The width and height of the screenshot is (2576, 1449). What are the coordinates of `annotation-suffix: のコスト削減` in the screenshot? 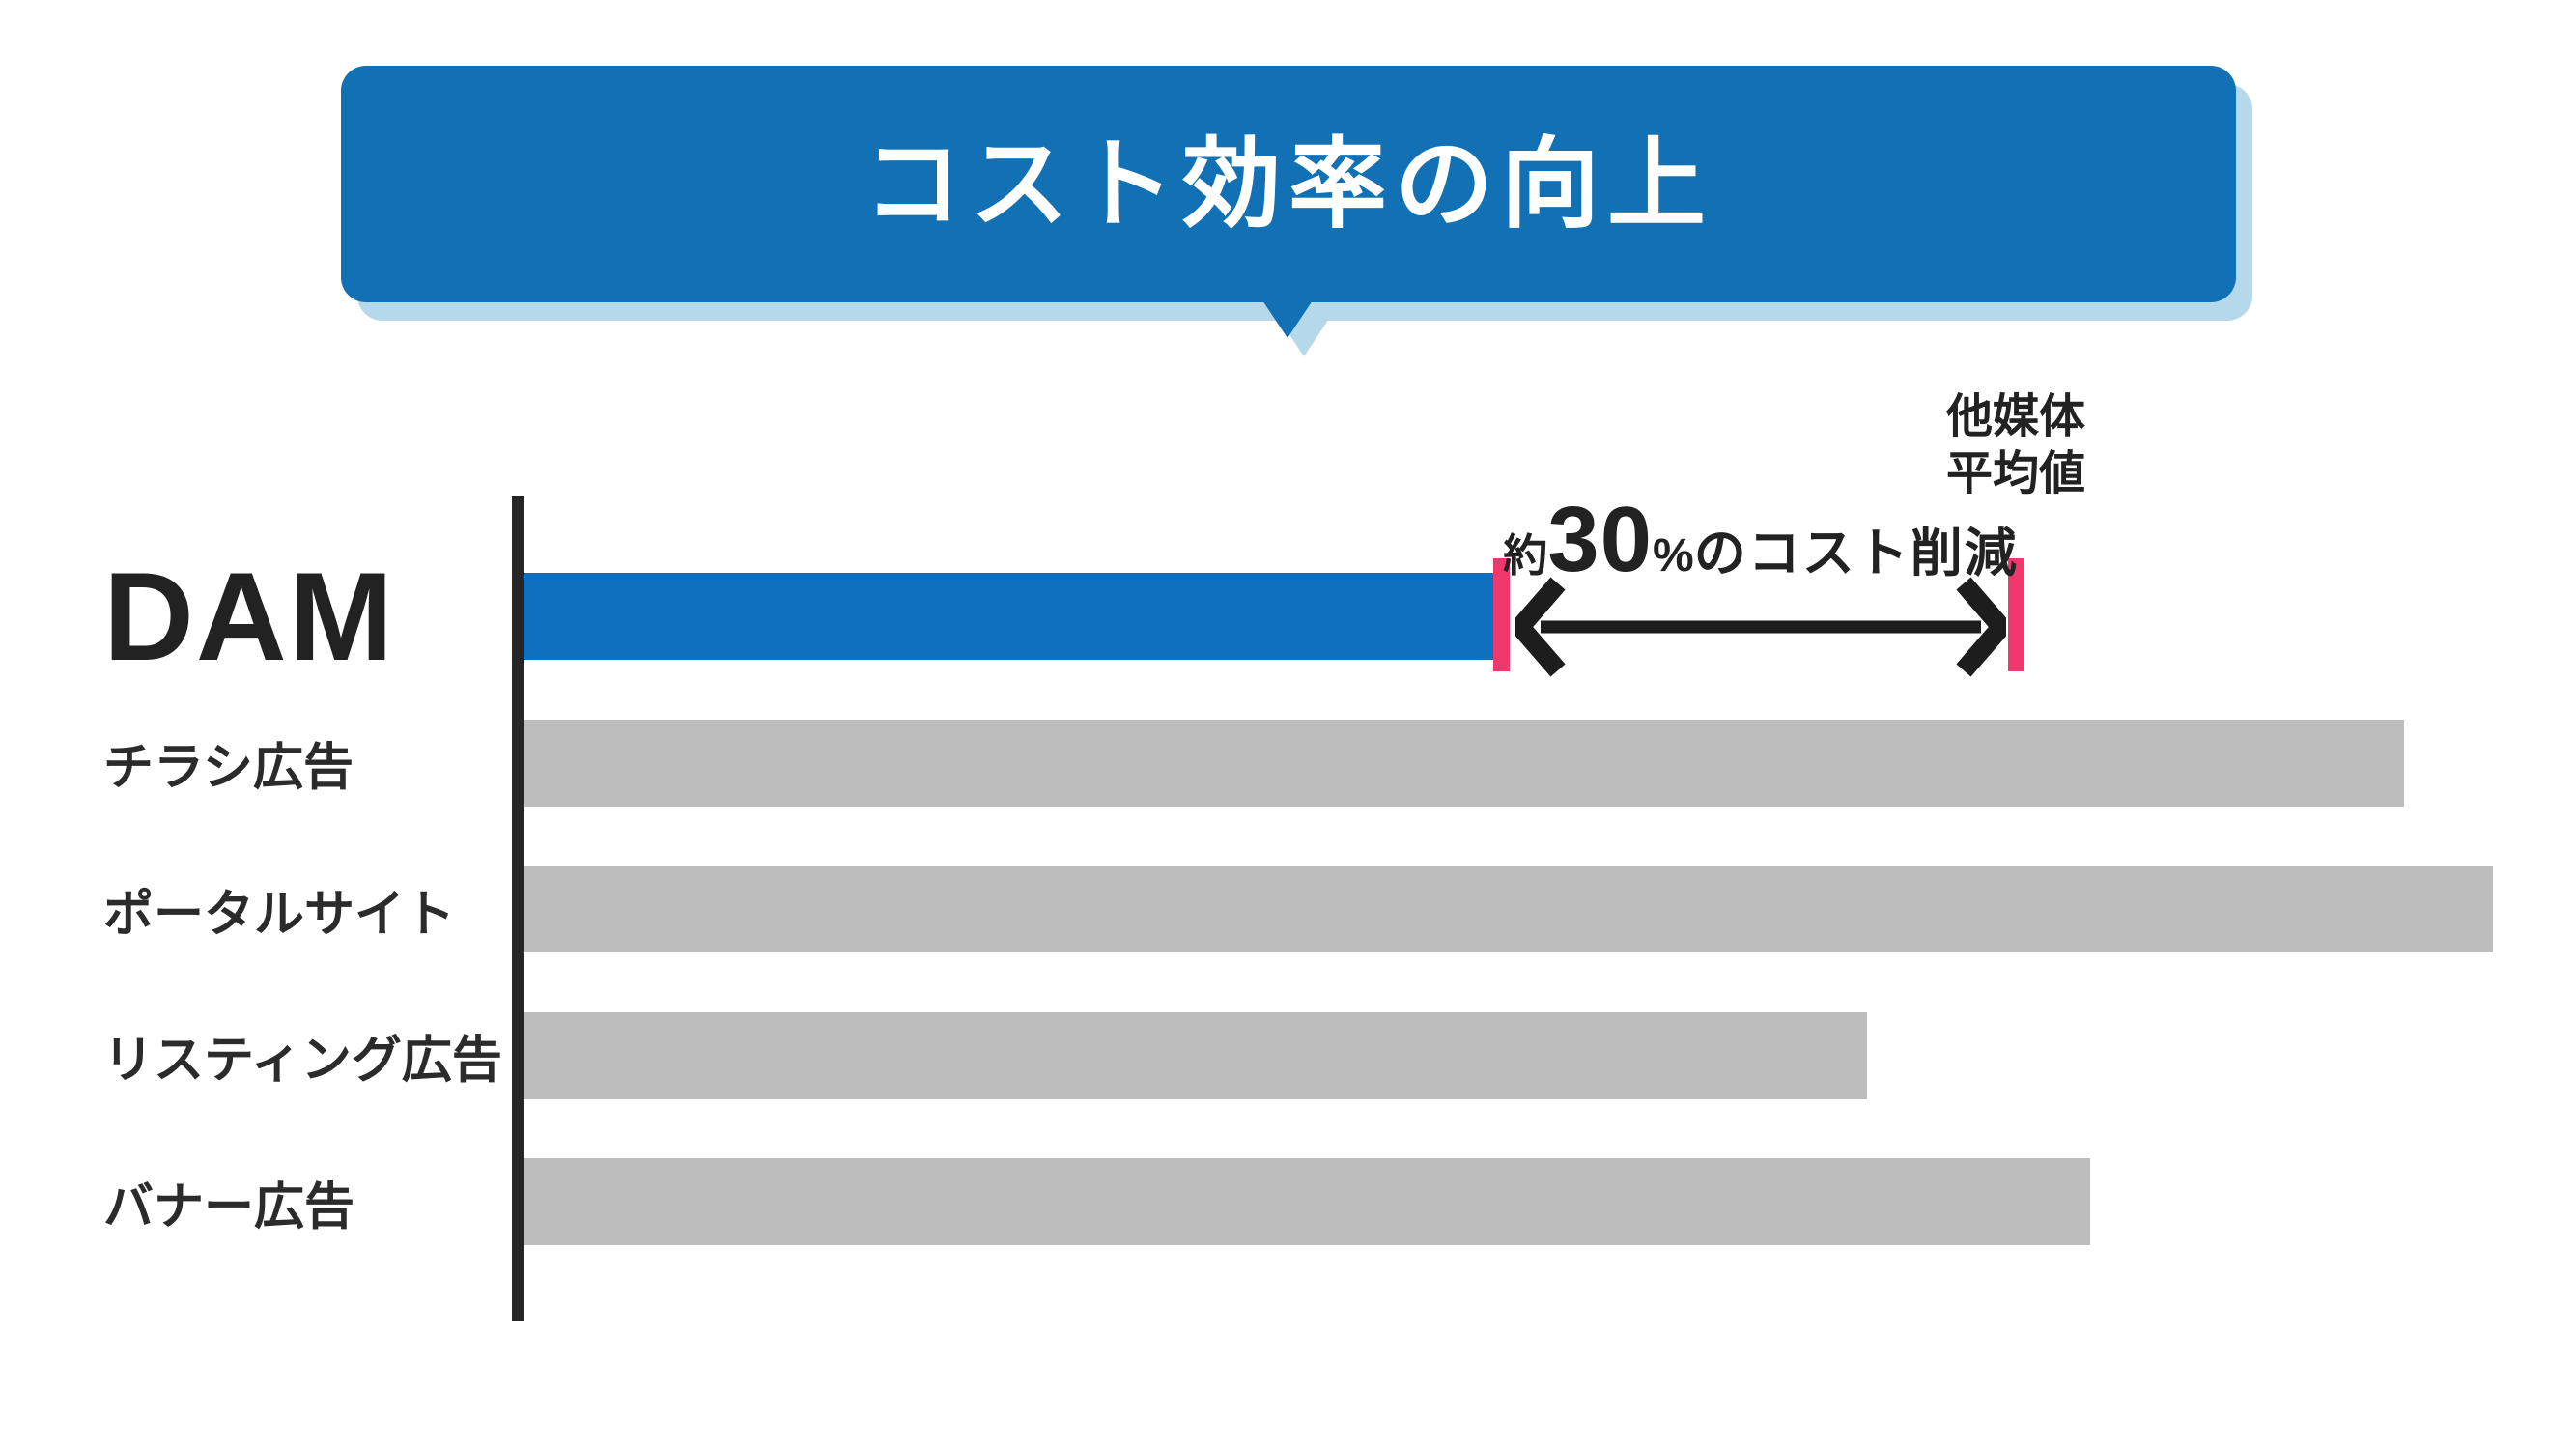 It's located at (1856, 553).